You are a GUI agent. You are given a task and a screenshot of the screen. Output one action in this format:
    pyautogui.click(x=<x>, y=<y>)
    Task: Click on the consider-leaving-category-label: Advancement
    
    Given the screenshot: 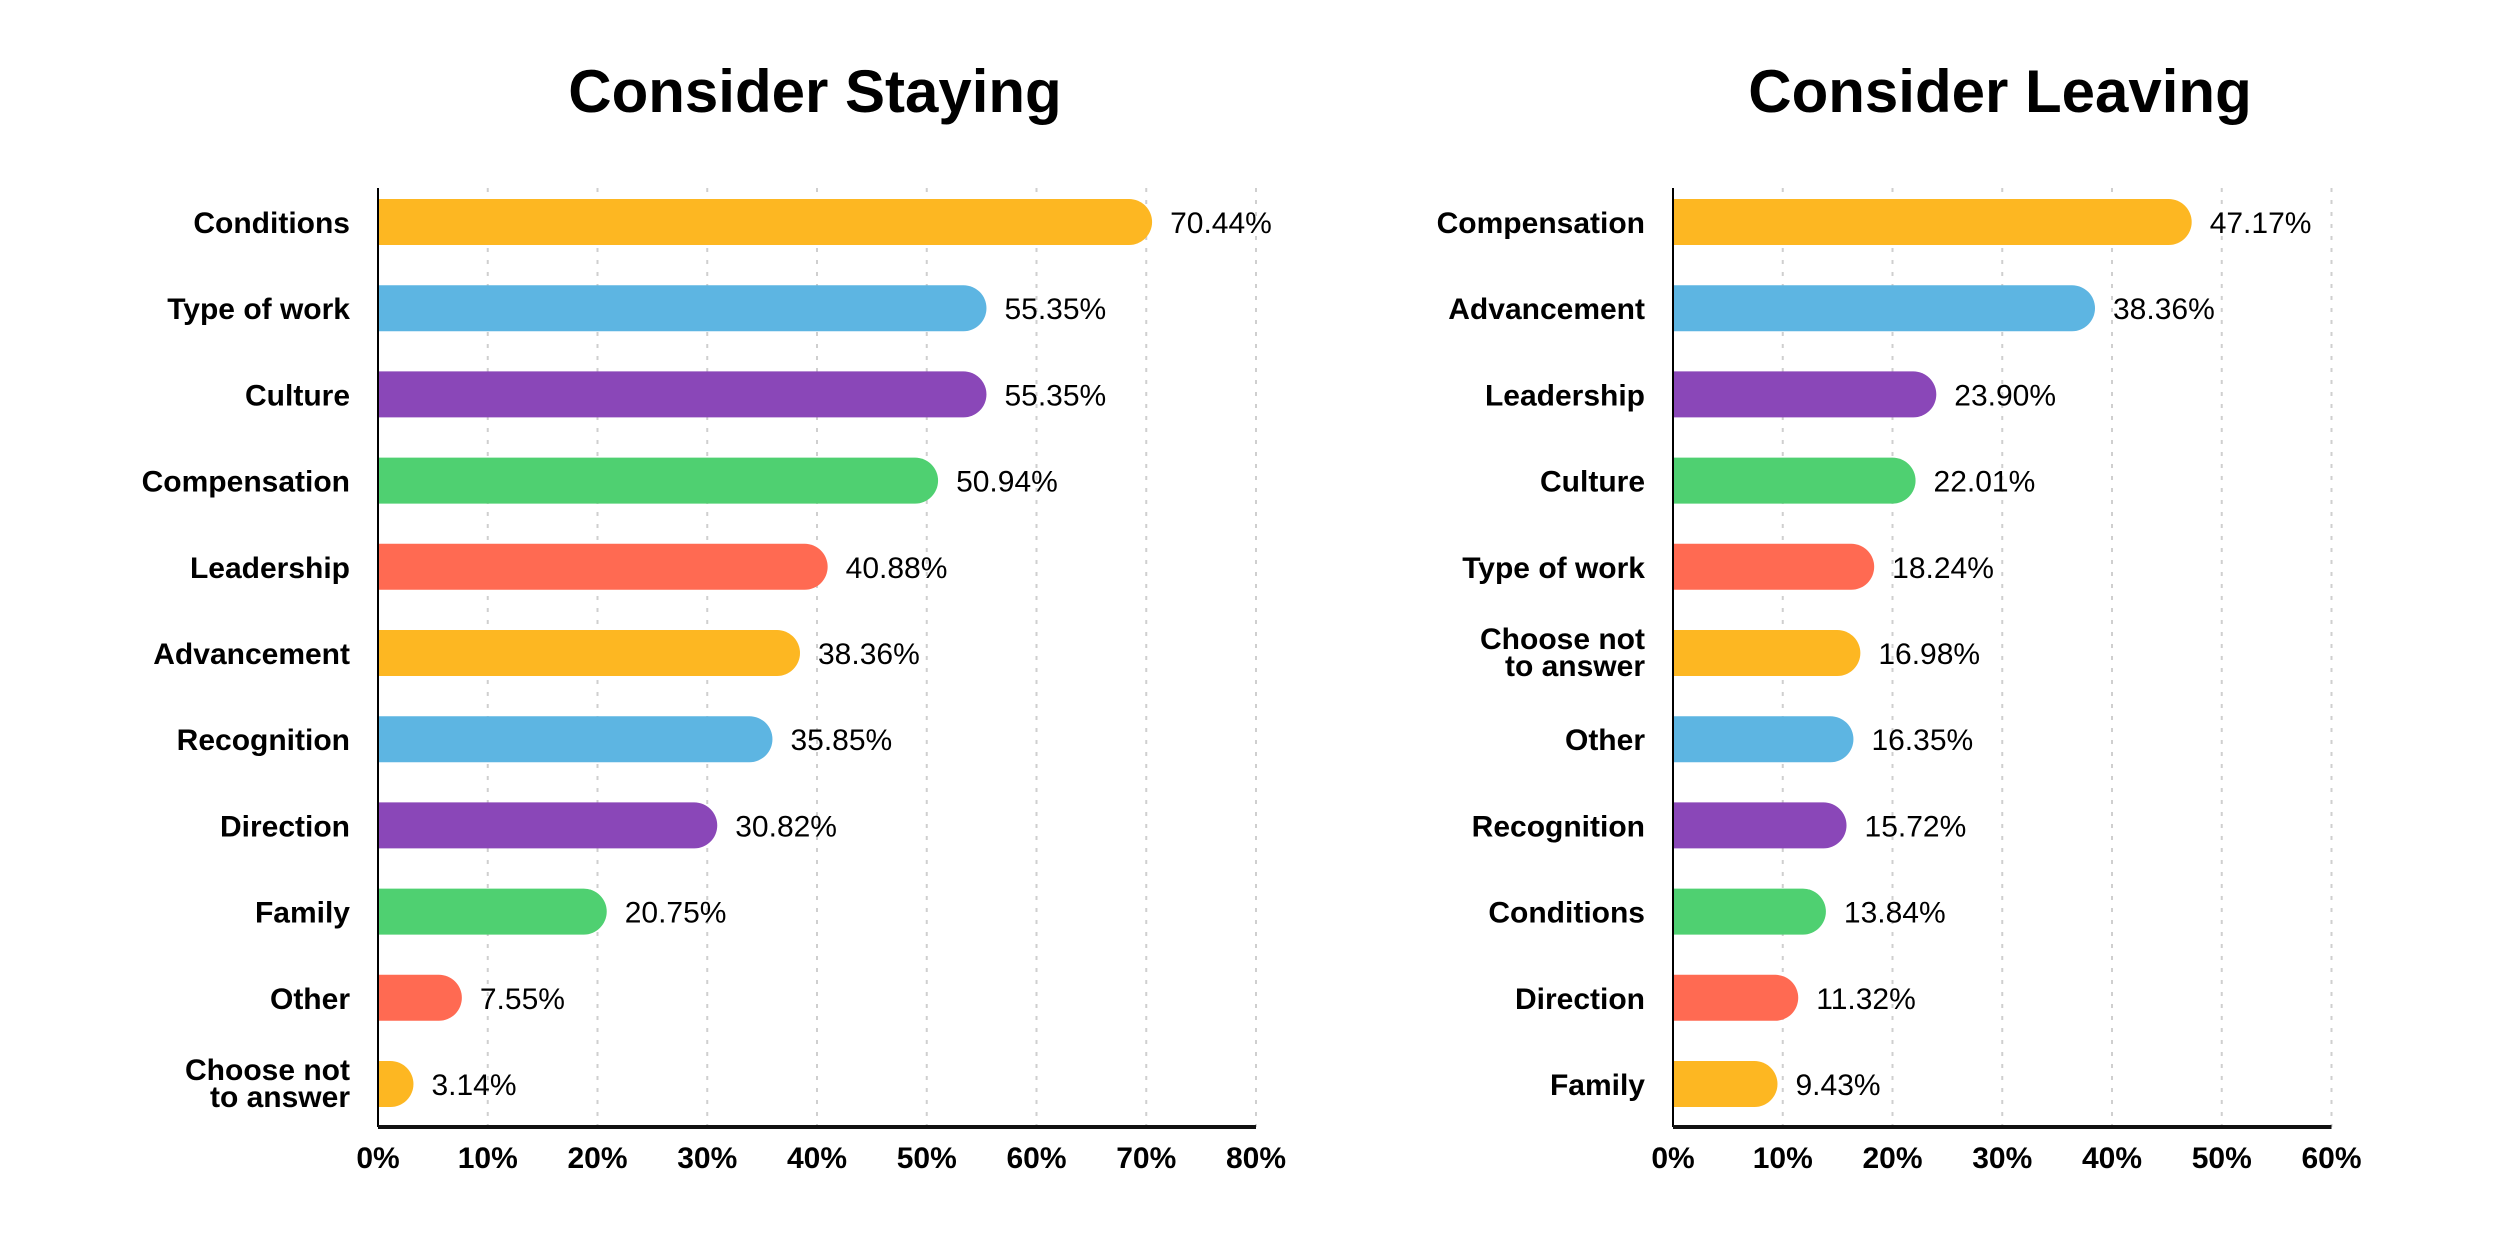 What is the action you would take?
    pyautogui.click(x=1546, y=309)
    